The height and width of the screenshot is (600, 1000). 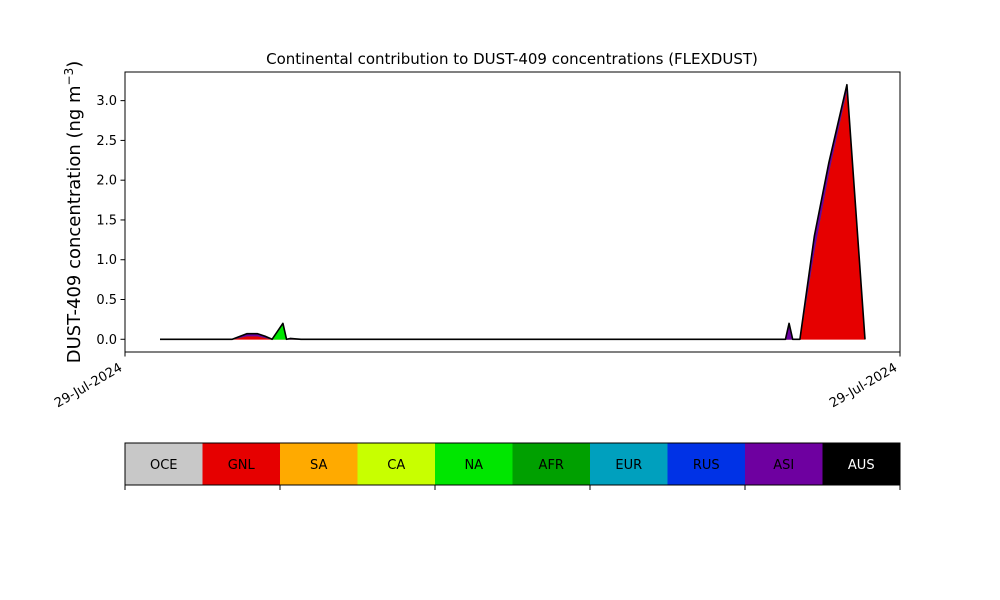 I want to click on y-tick-label: 1.5, so click(x=106, y=220).